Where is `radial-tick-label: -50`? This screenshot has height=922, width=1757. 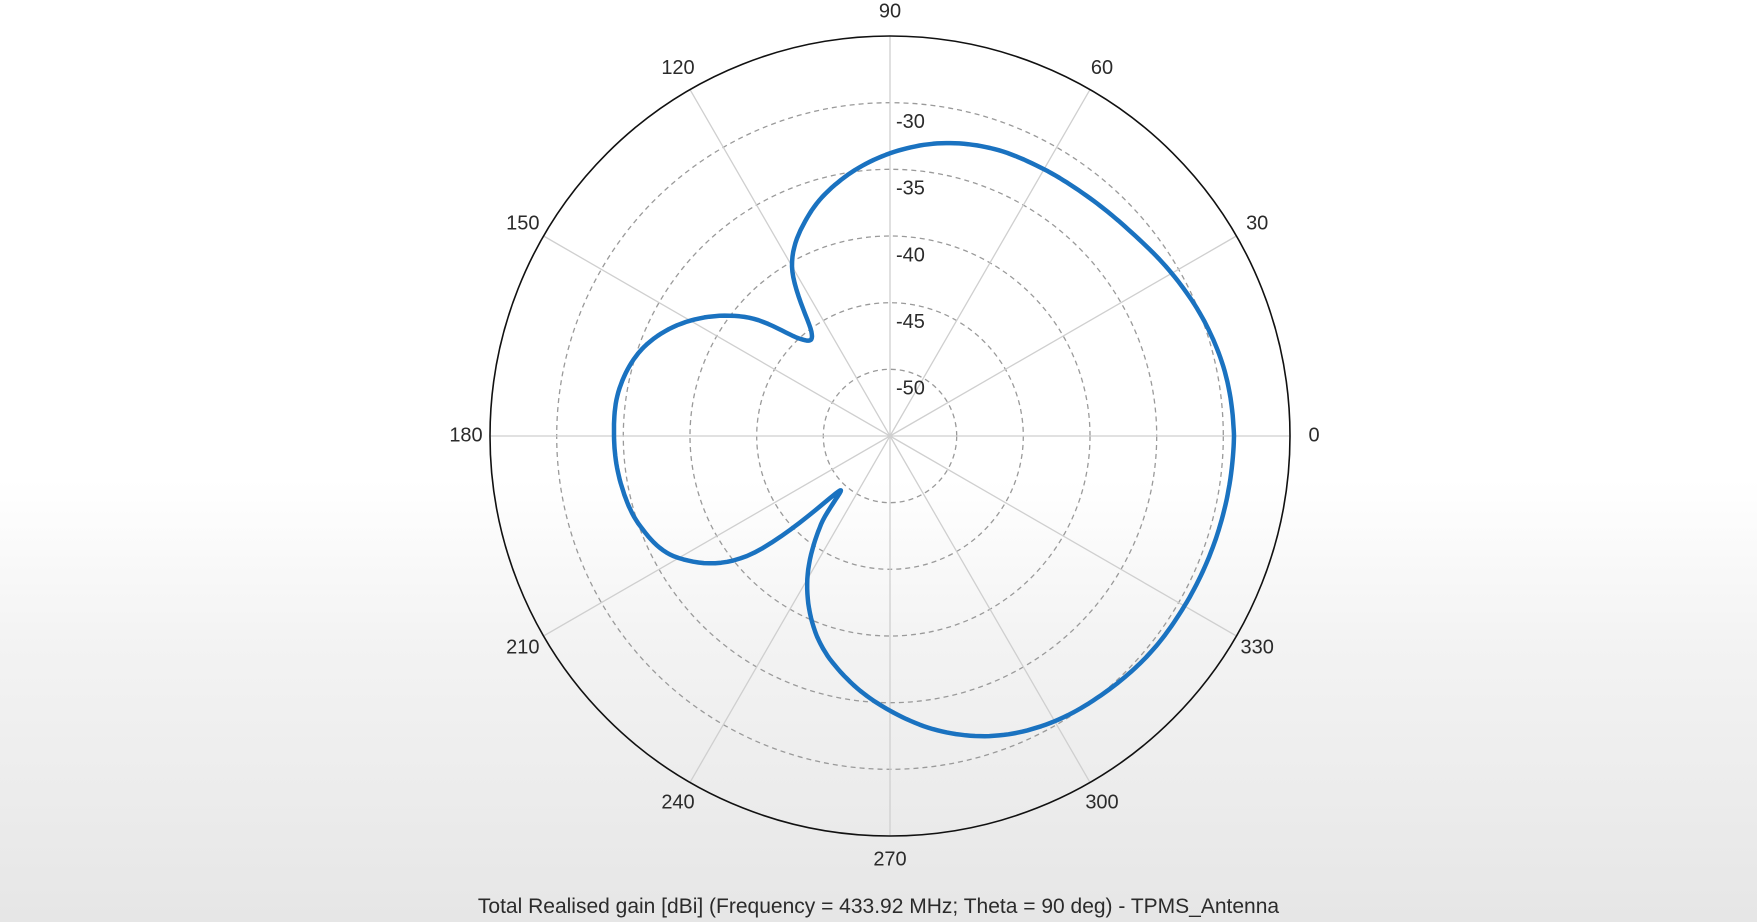 radial-tick-label: -50 is located at coordinates (910, 389).